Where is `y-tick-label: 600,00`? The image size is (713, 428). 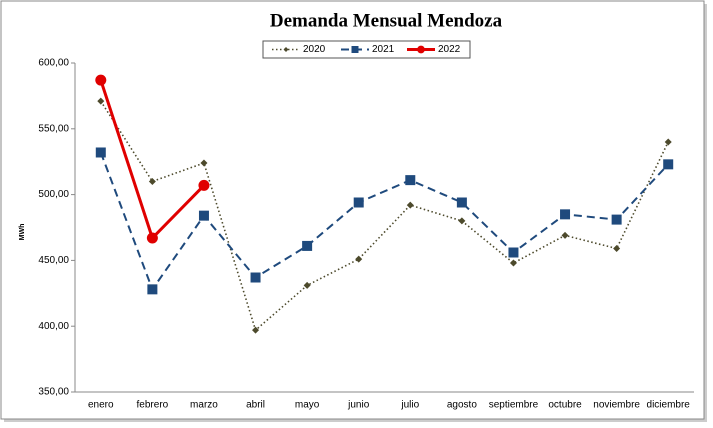 y-tick-label: 600,00 is located at coordinates (53, 63).